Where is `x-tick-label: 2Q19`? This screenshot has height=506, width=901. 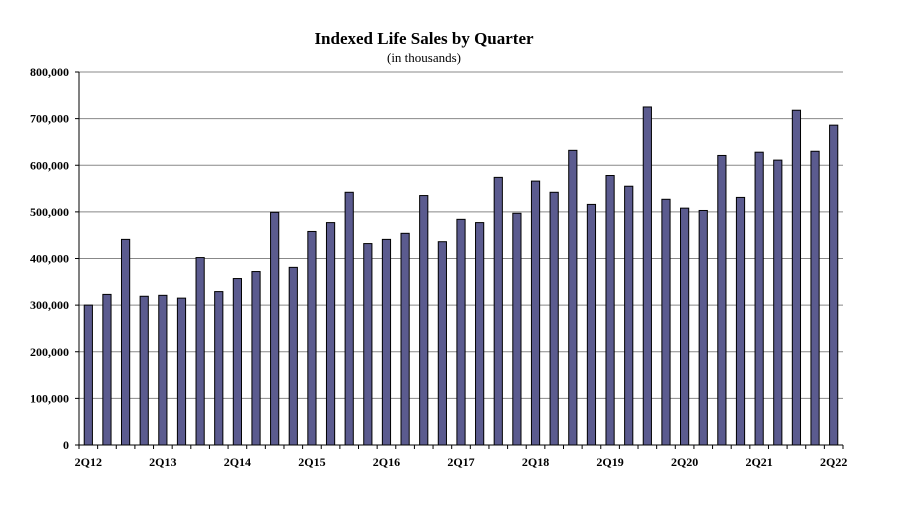
x-tick-label: 2Q19 is located at coordinates (609, 462).